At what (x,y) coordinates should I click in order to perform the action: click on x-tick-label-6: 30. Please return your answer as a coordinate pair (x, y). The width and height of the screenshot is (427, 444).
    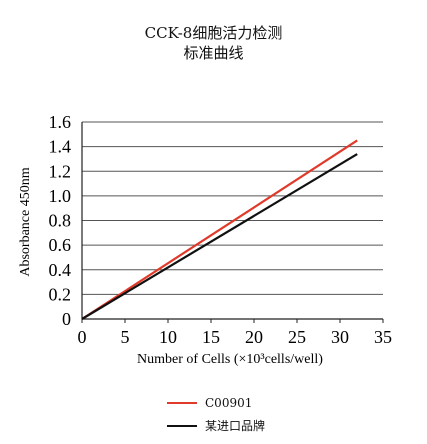
    Looking at the image, I should click on (340, 337).